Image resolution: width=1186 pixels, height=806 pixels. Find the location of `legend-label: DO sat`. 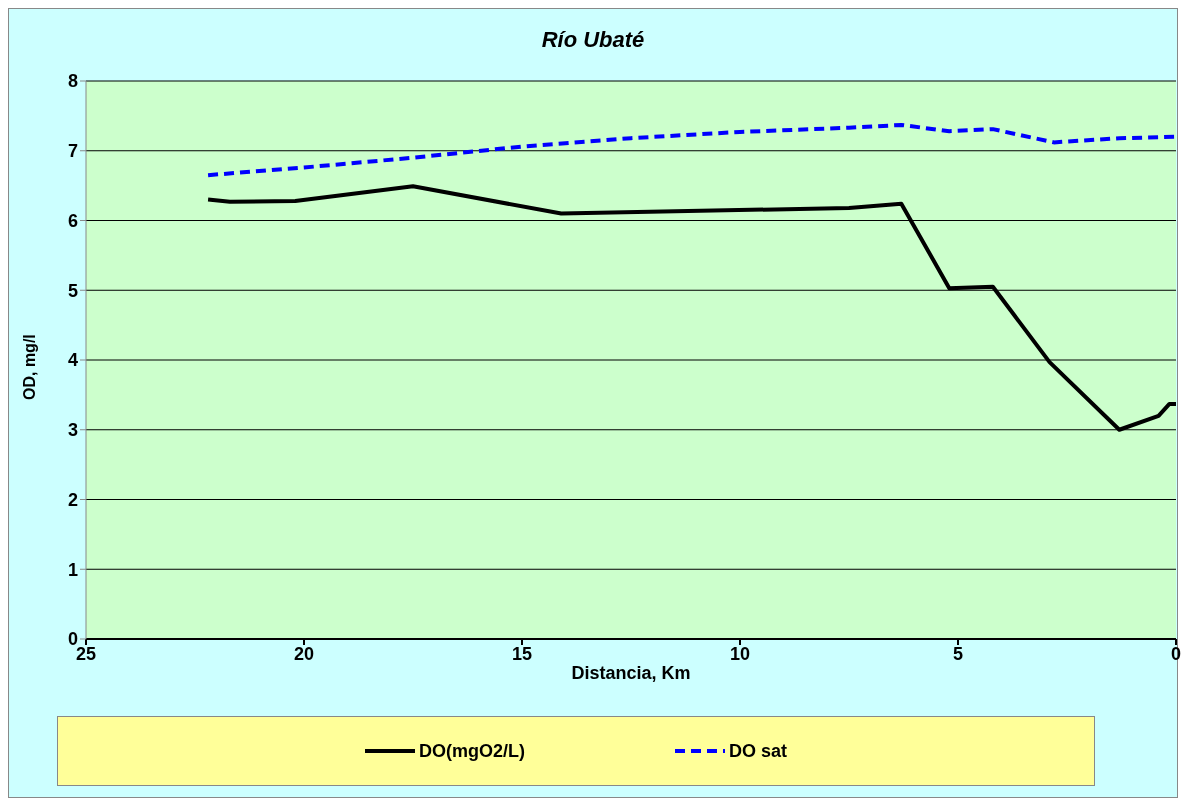

legend-label: DO sat is located at coordinates (758, 751).